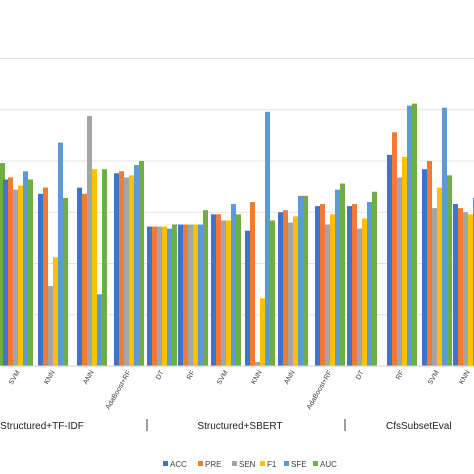 This screenshot has width=474, height=474. I want to click on bar-acc-adaboost-rf, so click(116, 269).